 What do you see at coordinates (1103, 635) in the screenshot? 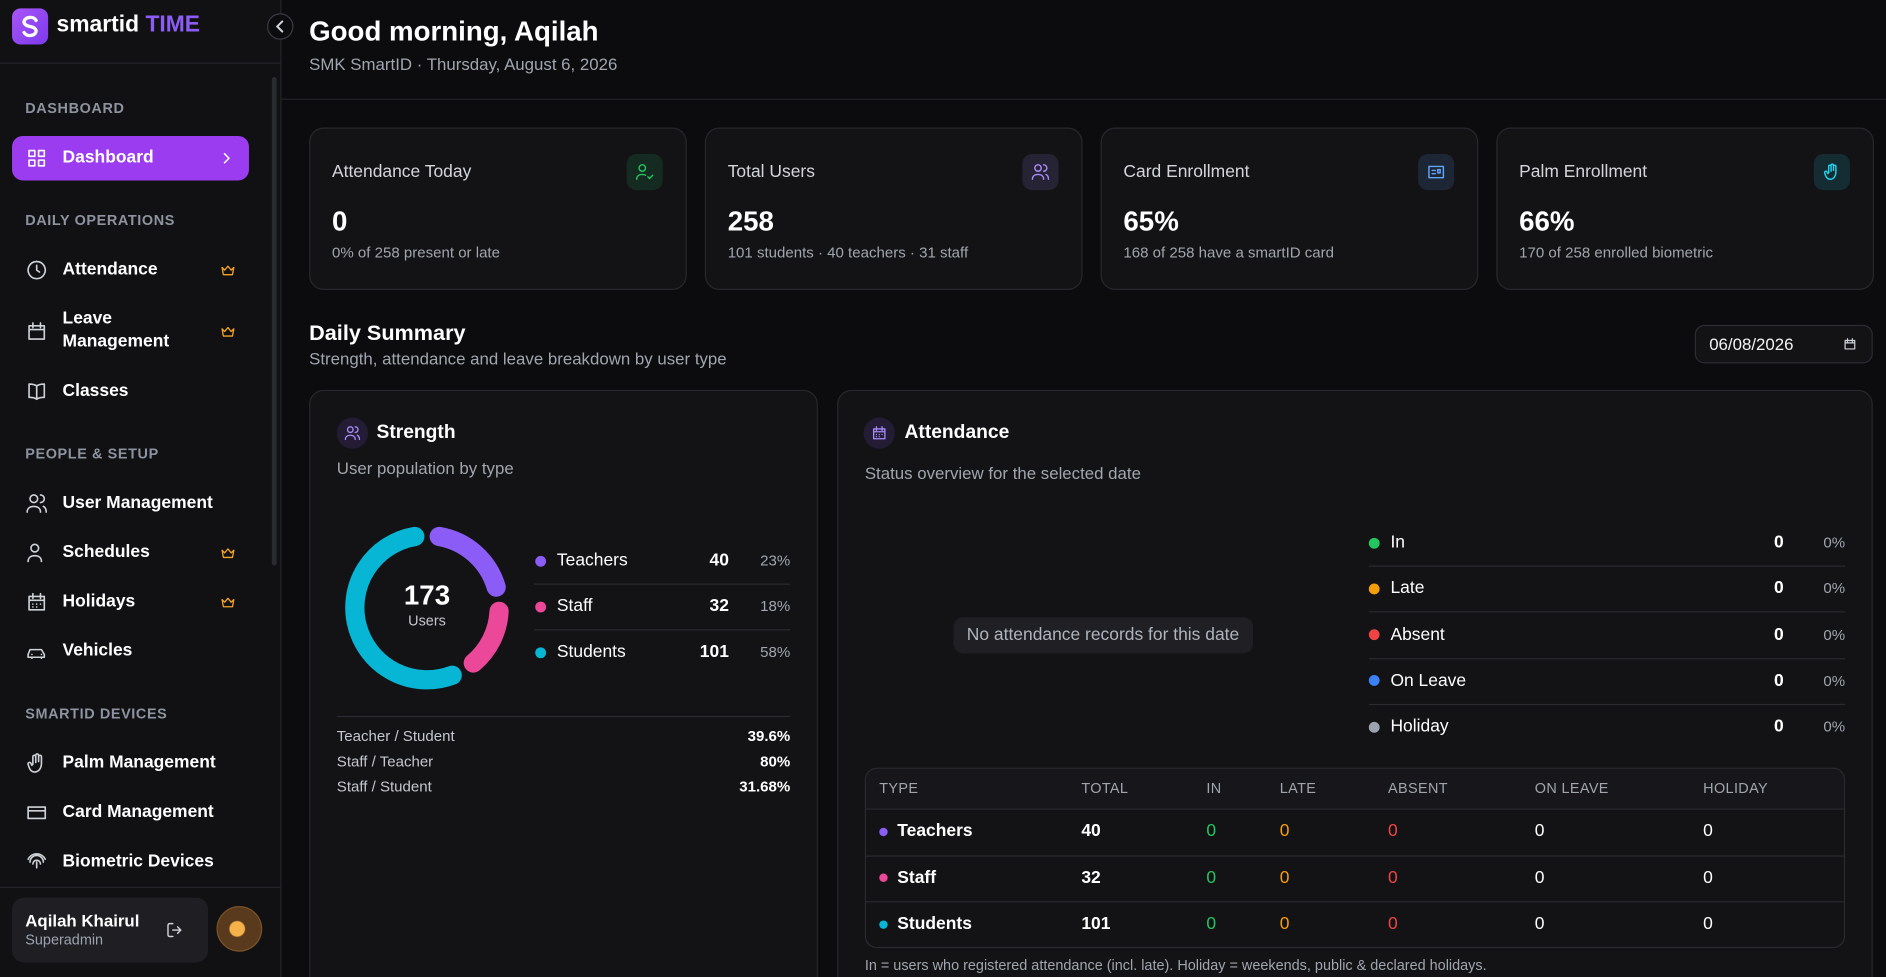
I see `empty-state: No attendance records for this date` at bounding box center [1103, 635].